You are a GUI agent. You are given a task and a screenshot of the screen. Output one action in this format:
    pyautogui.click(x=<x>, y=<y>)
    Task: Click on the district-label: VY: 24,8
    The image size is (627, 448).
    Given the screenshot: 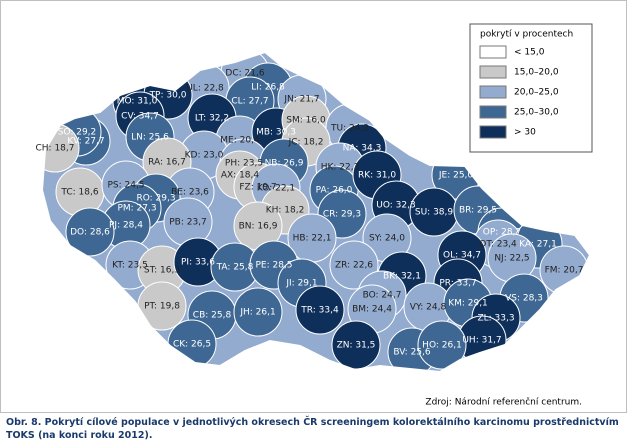 What is the action you would take?
    pyautogui.click(x=428, y=308)
    